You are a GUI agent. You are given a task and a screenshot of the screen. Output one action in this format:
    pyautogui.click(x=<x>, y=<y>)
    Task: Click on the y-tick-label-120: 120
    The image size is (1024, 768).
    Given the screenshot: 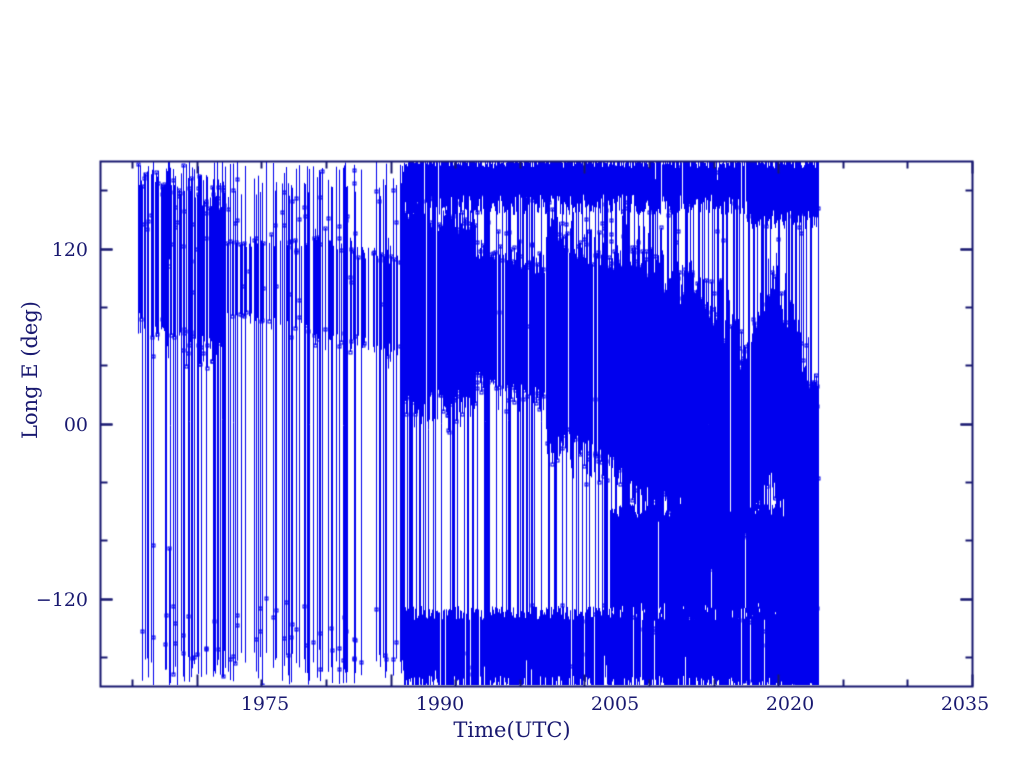 What is the action you would take?
    pyautogui.click(x=69, y=250)
    